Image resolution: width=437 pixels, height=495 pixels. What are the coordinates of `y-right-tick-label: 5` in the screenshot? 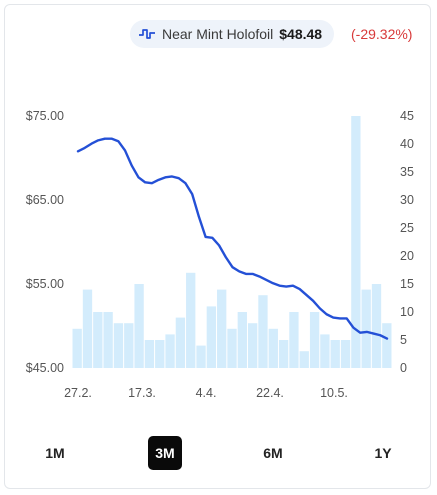 It's located at (403, 340).